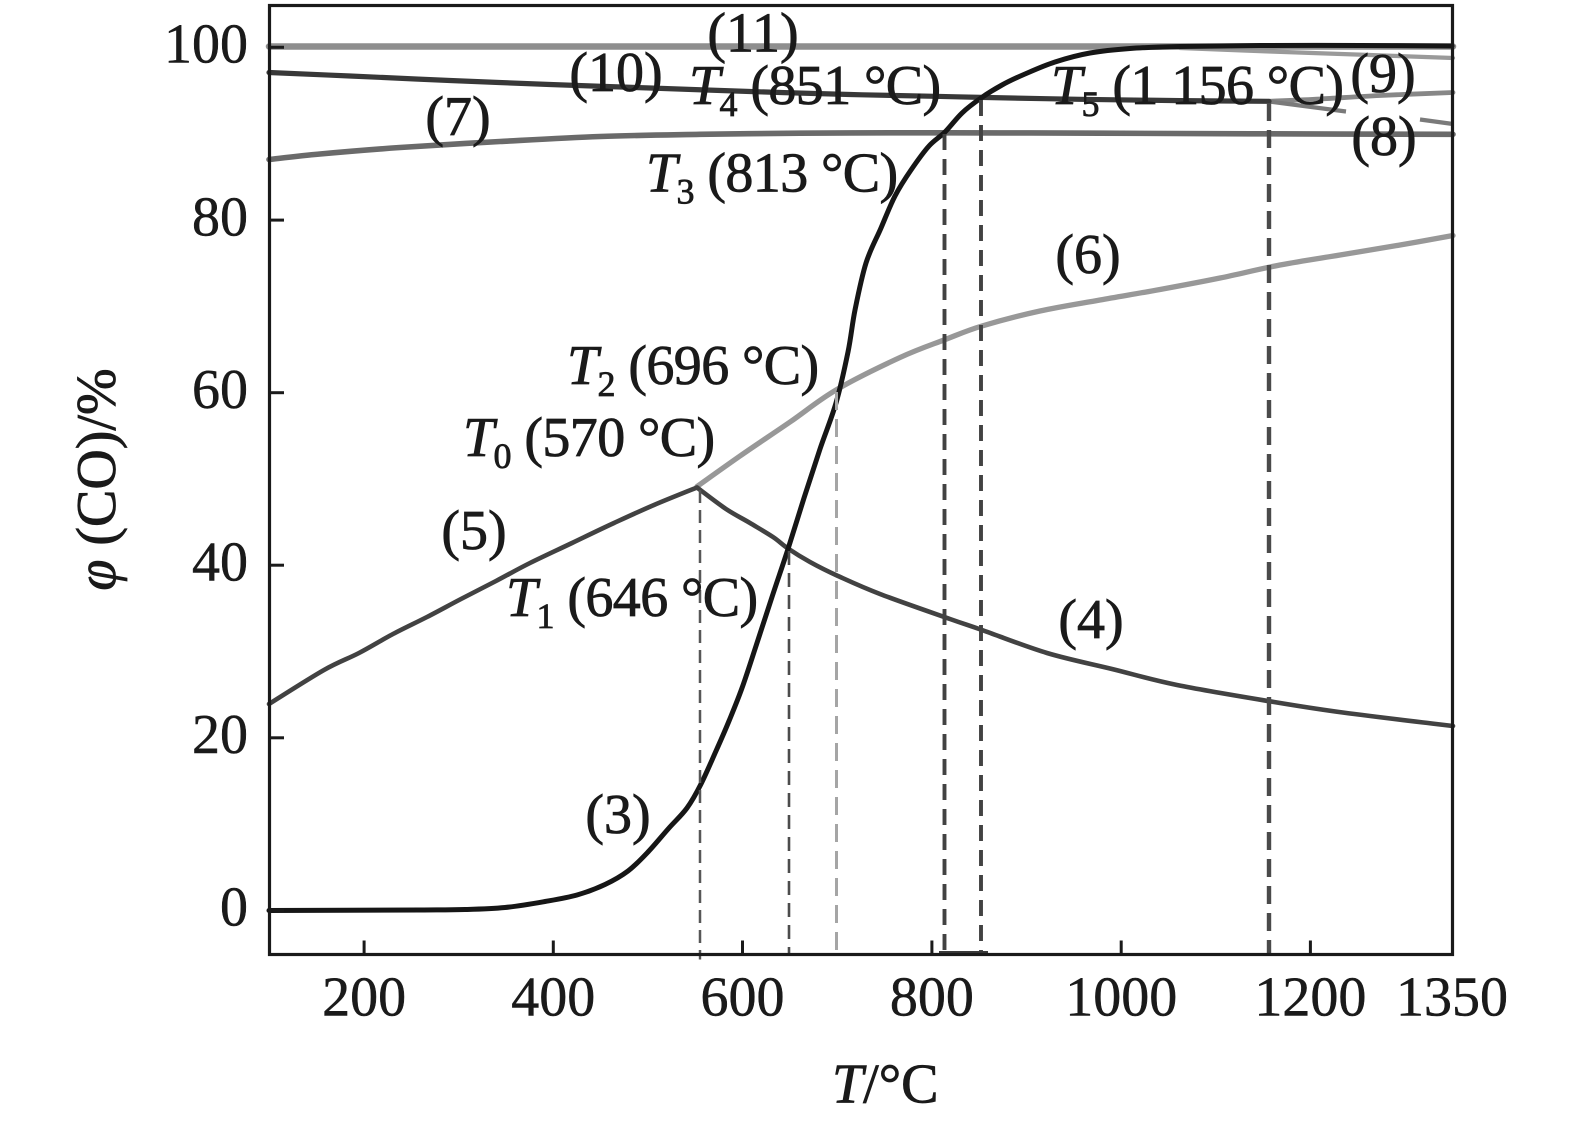  I want to click on svg-text: (5), so click(473, 531).